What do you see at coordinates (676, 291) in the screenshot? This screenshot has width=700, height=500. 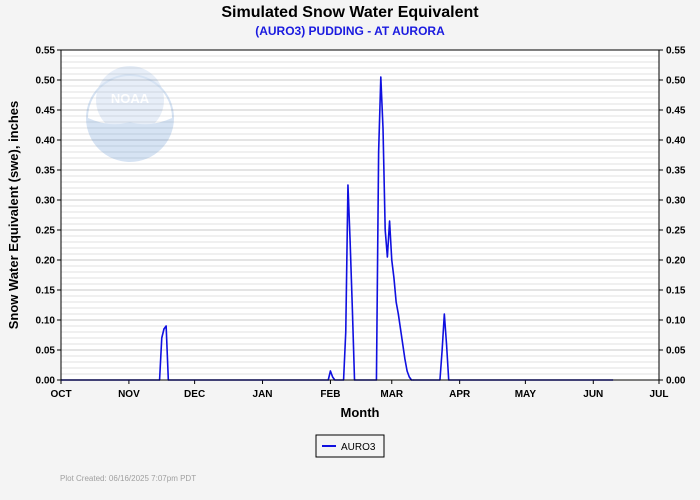 I see `y-tick-label-right: 0.15` at bounding box center [676, 291].